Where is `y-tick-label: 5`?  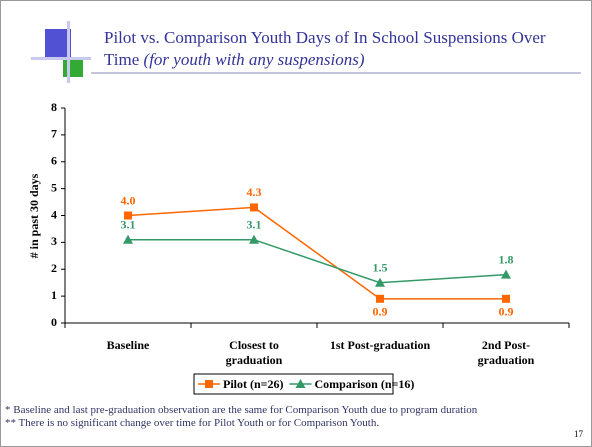
y-tick-label: 5 is located at coordinates (54, 187).